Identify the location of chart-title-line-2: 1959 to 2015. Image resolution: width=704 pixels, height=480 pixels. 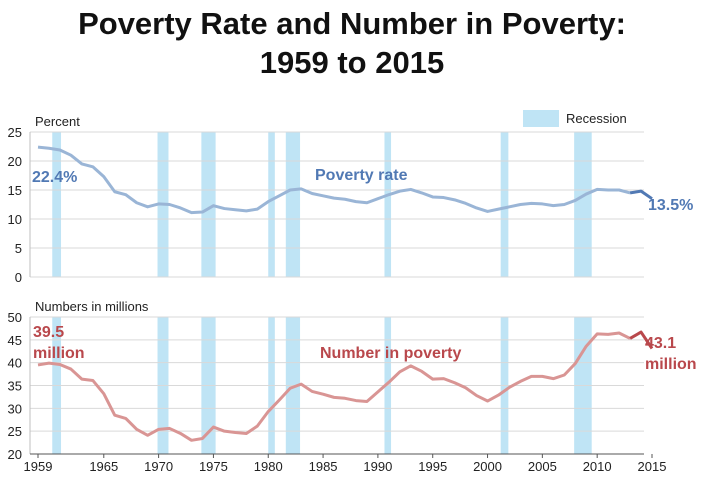
(352, 62).